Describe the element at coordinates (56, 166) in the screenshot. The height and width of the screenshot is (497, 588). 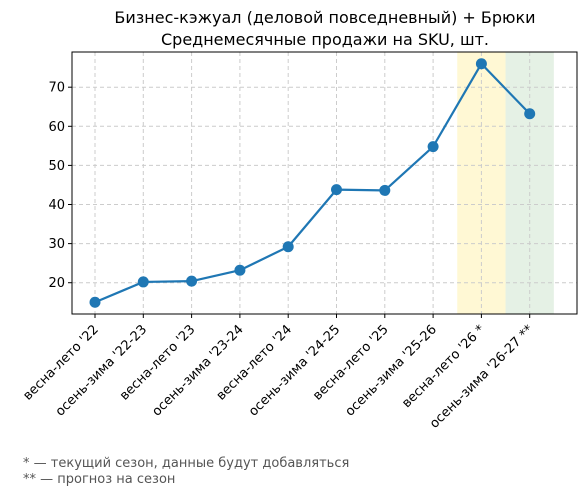
I see `y-tick-label: 50` at that location.